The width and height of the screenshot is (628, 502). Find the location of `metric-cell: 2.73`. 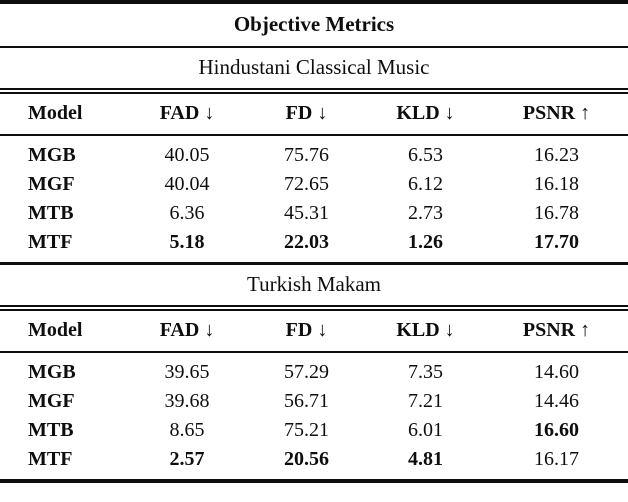

metric-cell: 2.73 is located at coordinates (425, 213).